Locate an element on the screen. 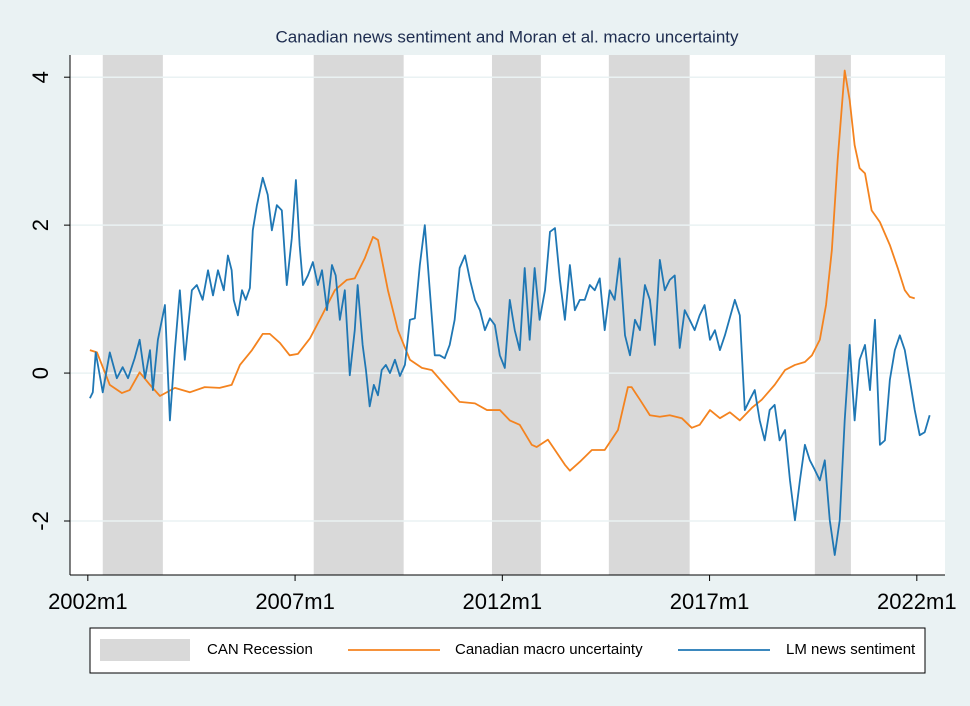 This screenshot has height=706, width=970. x-tick-label: 2022m1 is located at coordinates (917, 601).